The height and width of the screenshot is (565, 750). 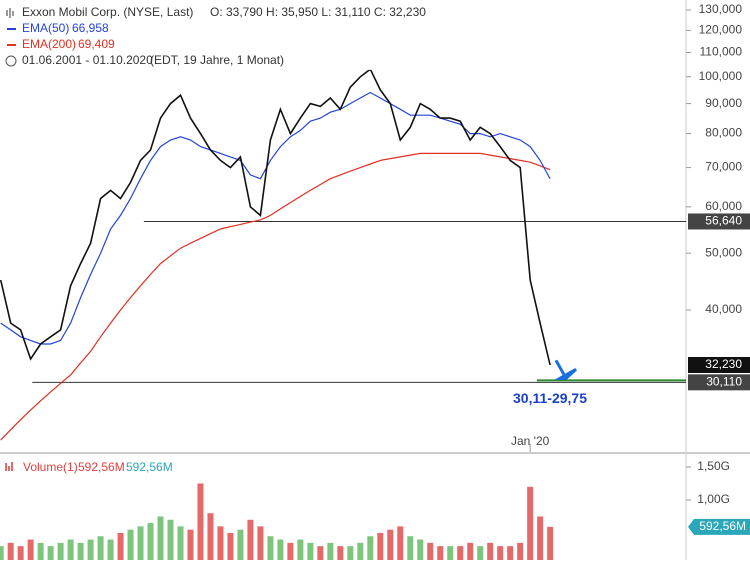 What do you see at coordinates (713, 499) in the screenshot?
I see `y-tick-label: 1,00G` at bounding box center [713, 499].